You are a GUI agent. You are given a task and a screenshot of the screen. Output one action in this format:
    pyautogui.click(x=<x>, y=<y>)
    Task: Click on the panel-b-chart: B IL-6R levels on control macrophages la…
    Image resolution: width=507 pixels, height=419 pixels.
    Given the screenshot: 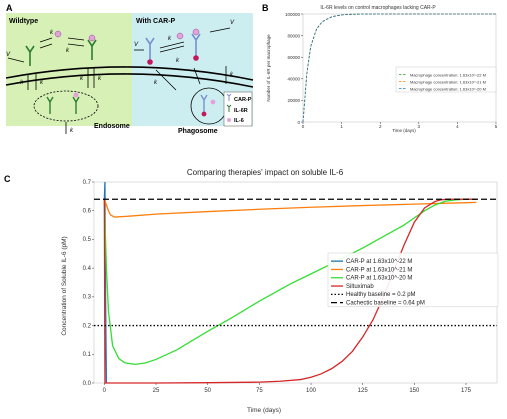 What is the action you would take?
    pyautogui.click(x=380, y=68)
    